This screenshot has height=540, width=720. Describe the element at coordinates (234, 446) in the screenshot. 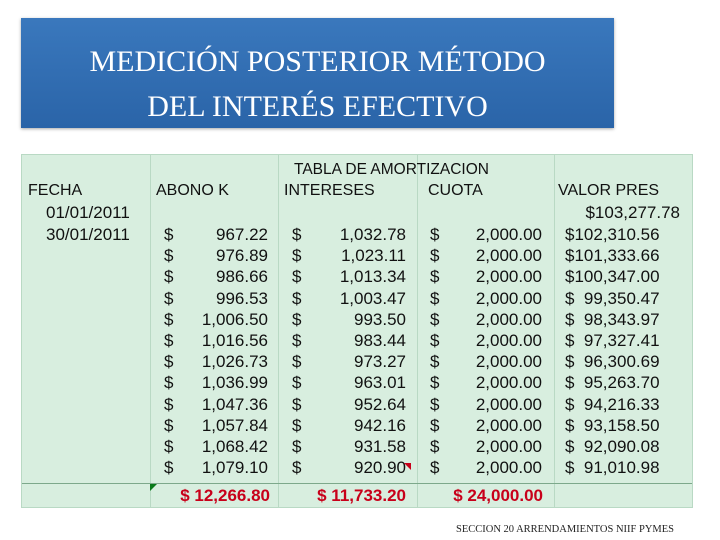

I see `abono-cell: 1,068.42` at that location.